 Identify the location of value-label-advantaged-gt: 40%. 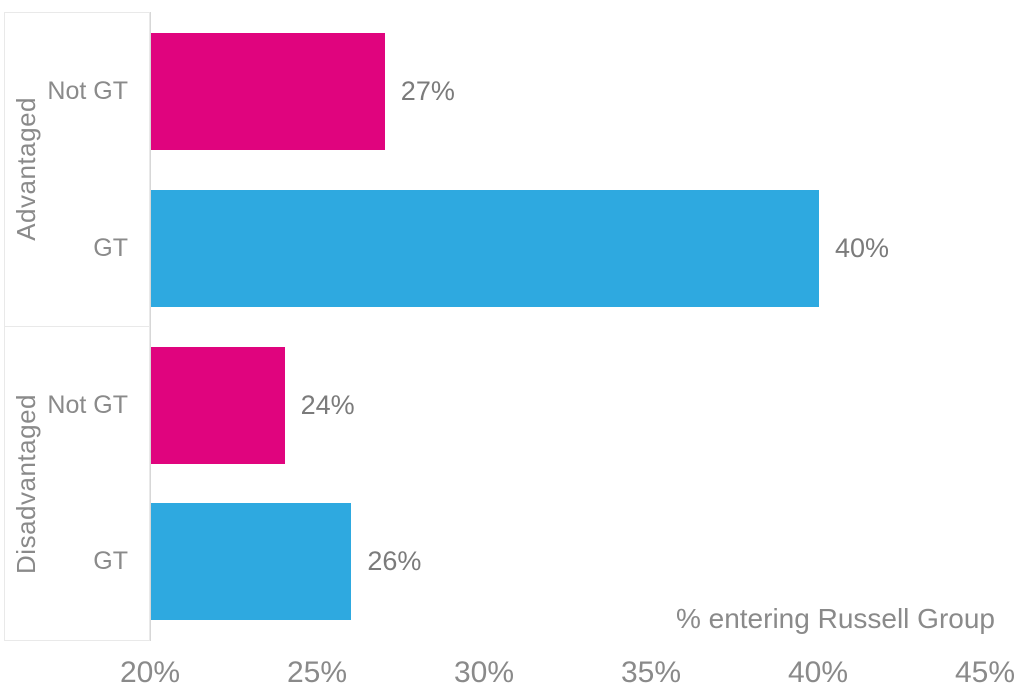
(862, 248).